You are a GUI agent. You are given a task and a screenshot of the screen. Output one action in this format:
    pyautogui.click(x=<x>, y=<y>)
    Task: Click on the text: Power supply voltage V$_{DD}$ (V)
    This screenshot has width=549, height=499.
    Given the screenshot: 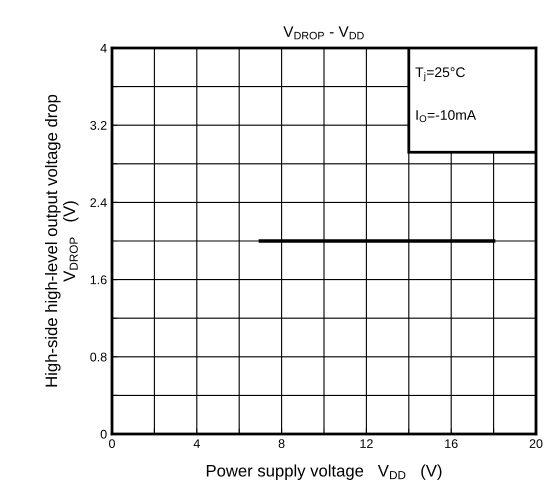 What is the action you would take?
    pyautogui.click(x=324, y=472)
    